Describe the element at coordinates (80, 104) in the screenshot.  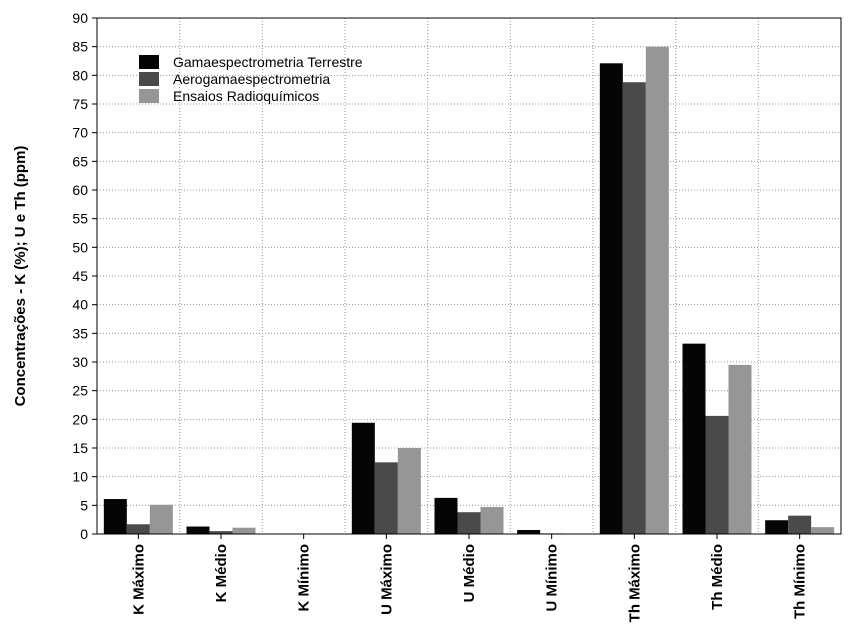
I see `y-tick-label: 75` at that location.